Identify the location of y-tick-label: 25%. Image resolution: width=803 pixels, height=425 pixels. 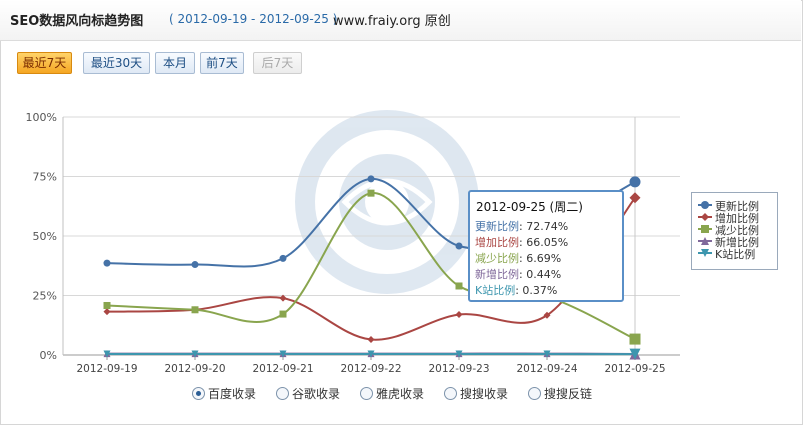
(45, 296).